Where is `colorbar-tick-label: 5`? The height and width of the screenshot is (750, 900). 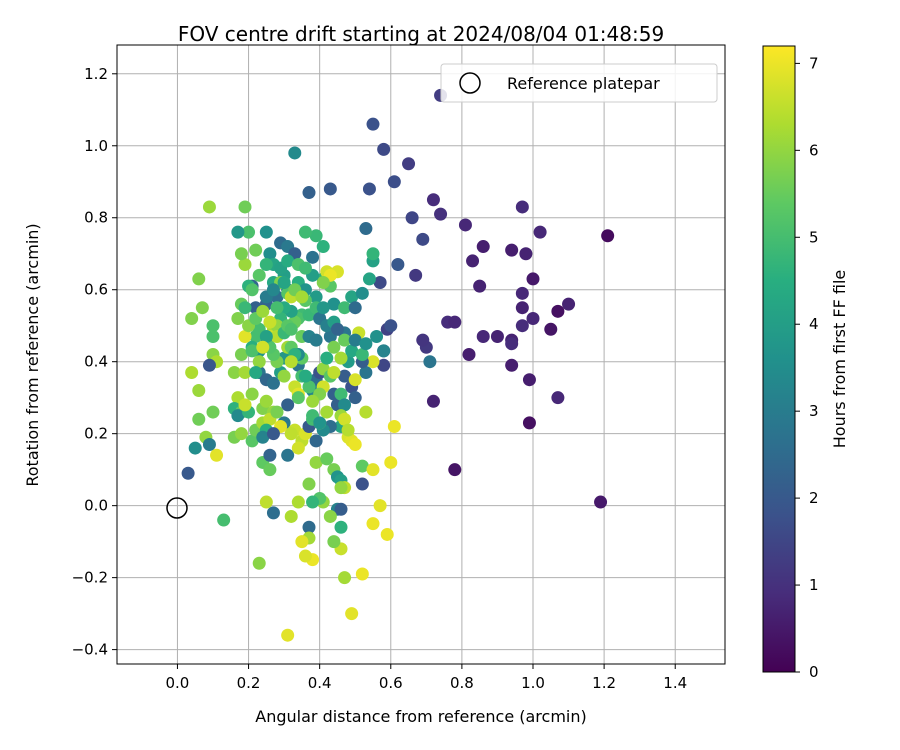
colorbar-tick-label: 5 is located at coordinates (814, 237).